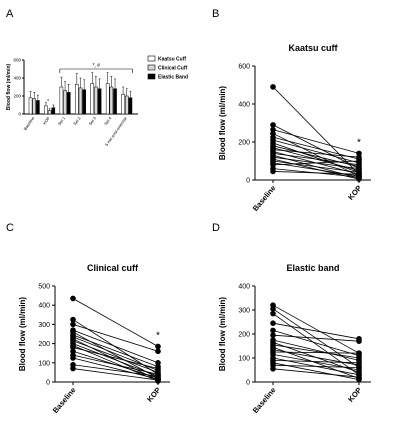 This screenshot has height=422, width=401. Describe the element at coordinates (359, 142) in the screenshot. I see `panel-b-significance-marker: *` at that location.